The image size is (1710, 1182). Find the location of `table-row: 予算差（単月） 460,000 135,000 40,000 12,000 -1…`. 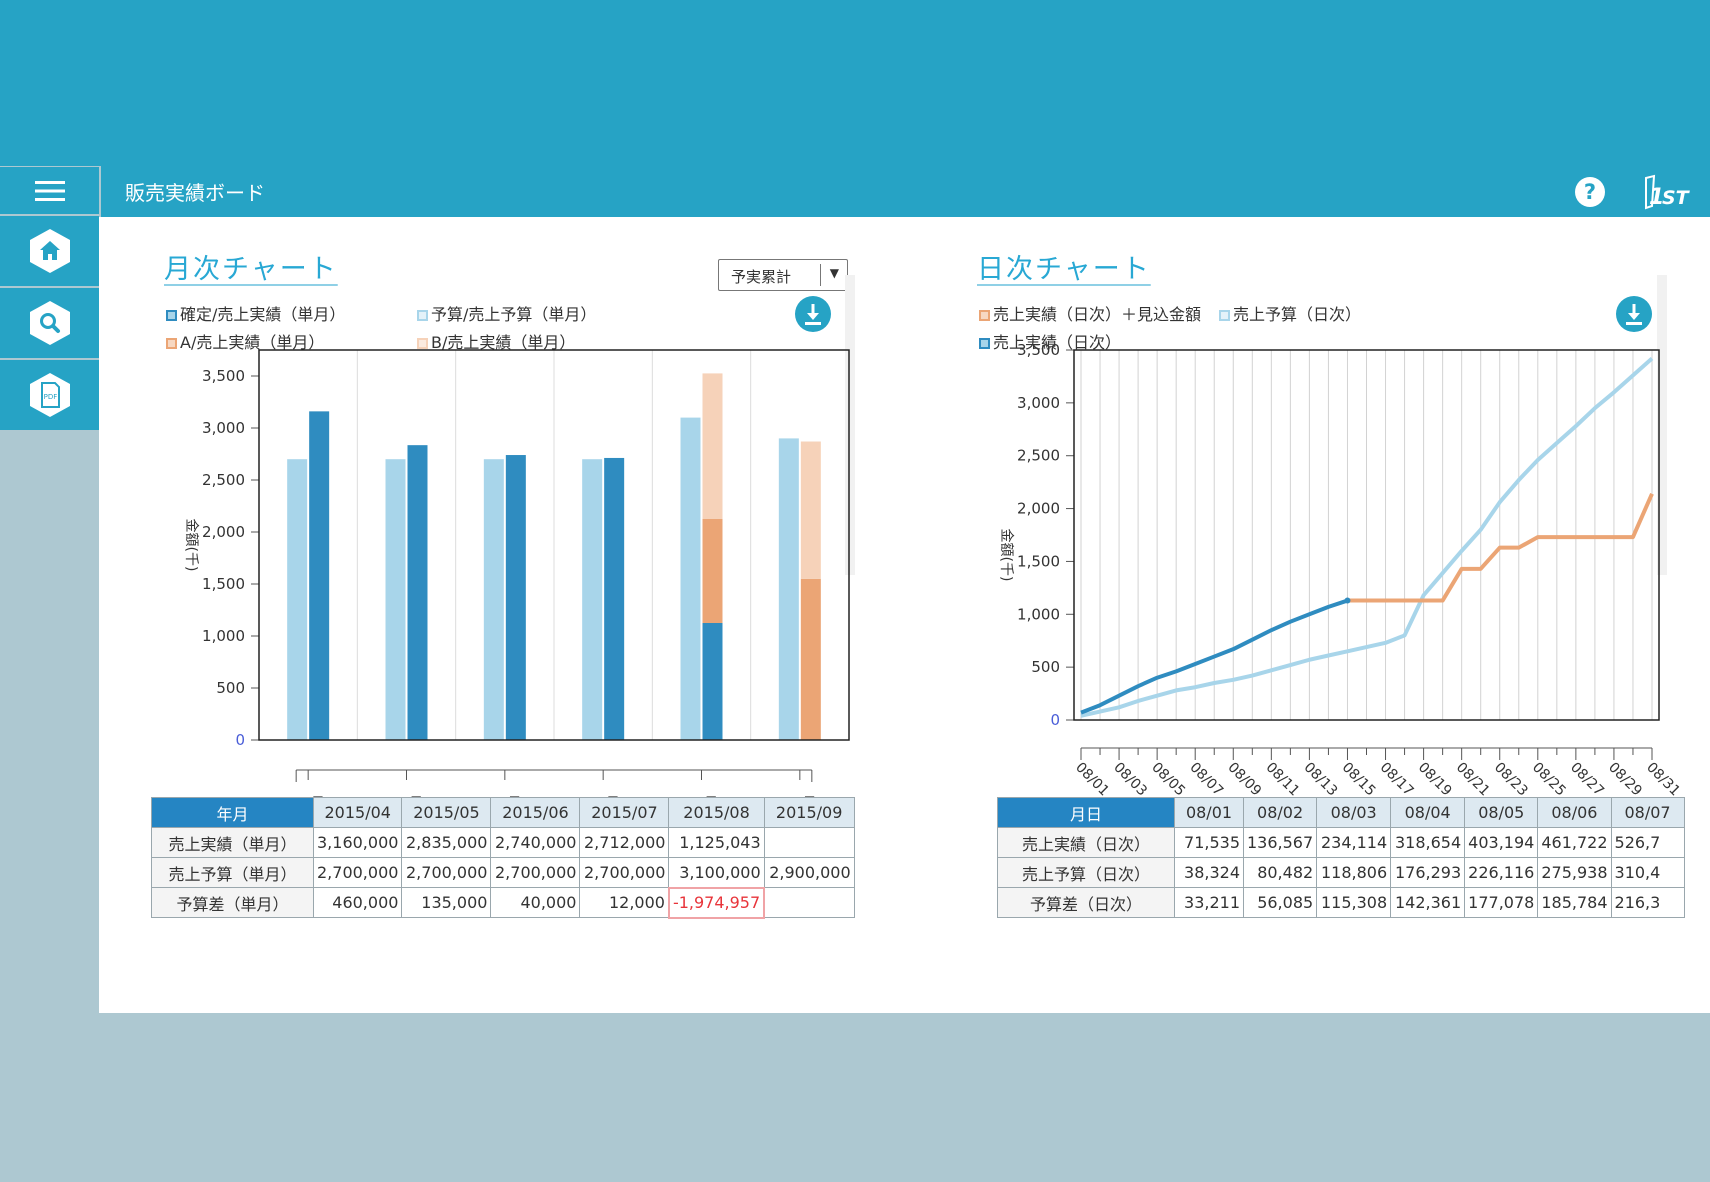

table-row: 予算差（単月） 460,000 135,000 40,000 12,000 -1… is located at coordinates (503, 902).